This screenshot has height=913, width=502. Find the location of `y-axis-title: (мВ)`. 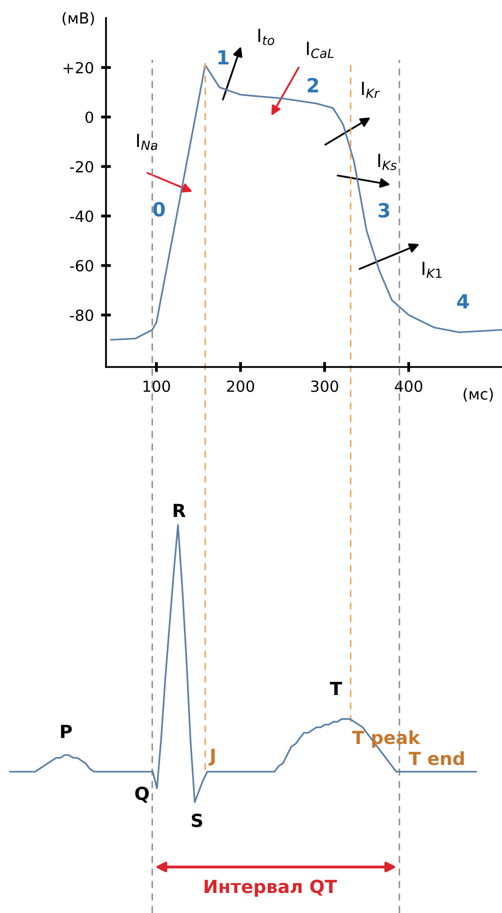

y-axis-title: (мВ) is located at coordinates (78, 19).